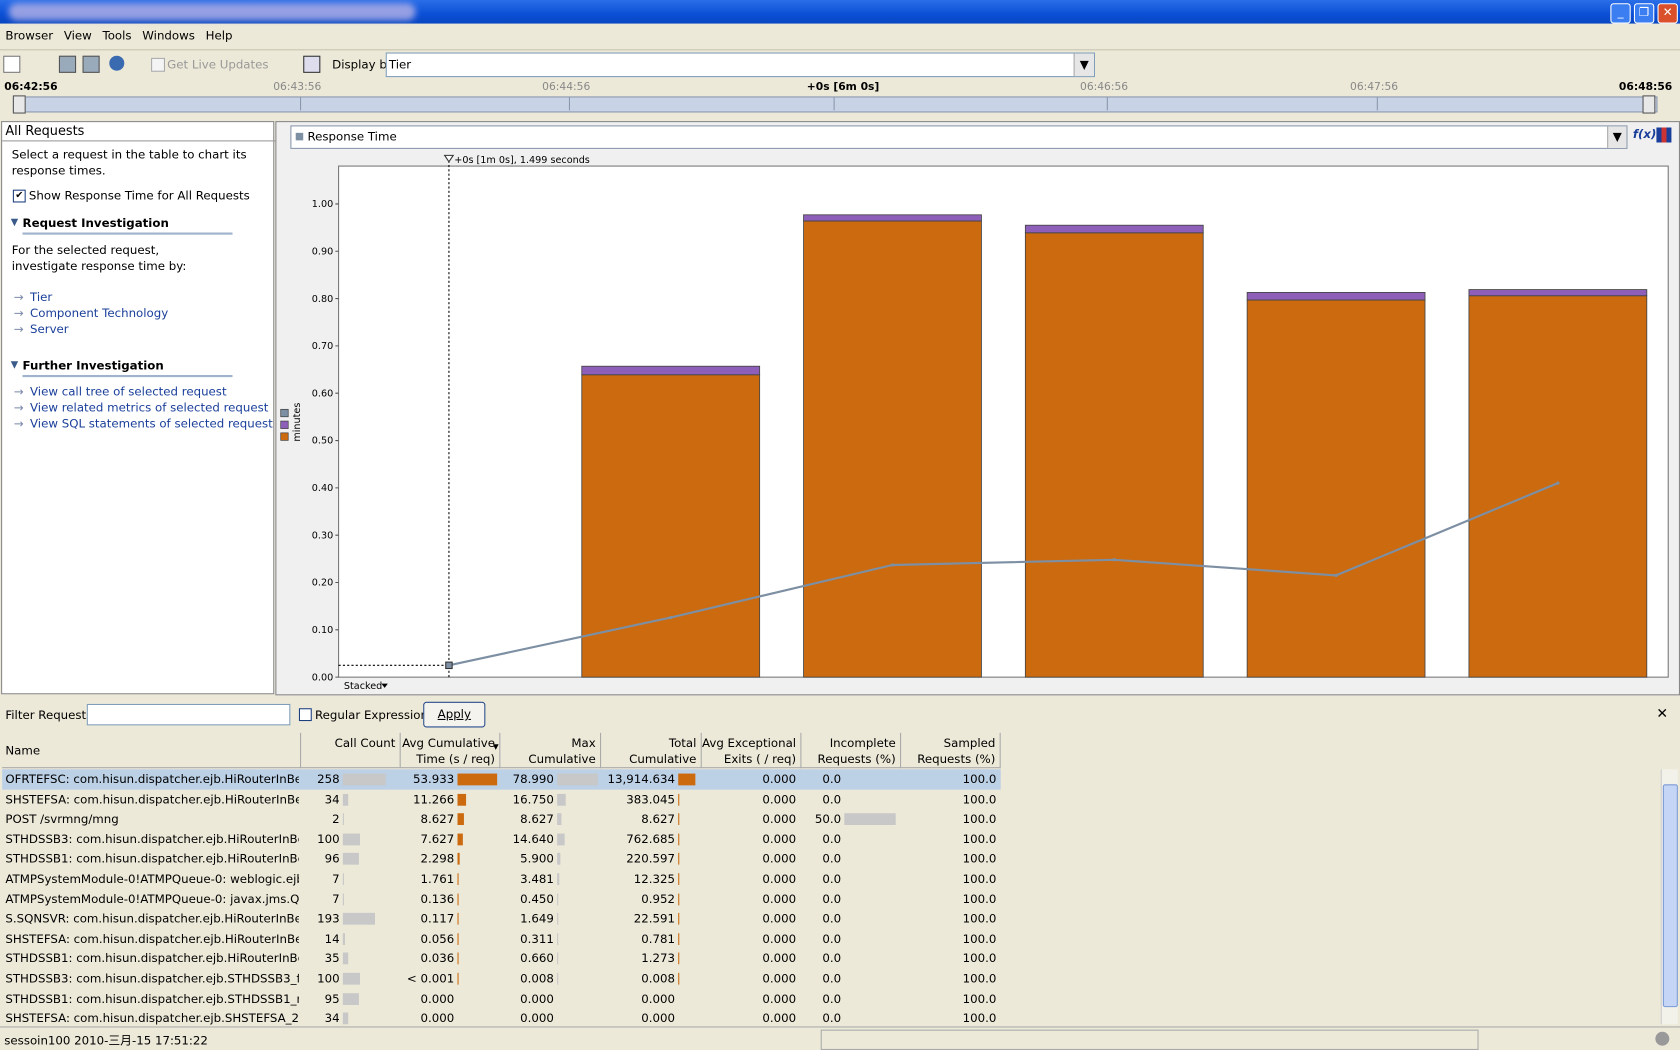 The width and height of the screenshot is (1680, 1050). I want to click on checkbox: ✔, so click(19, 196).